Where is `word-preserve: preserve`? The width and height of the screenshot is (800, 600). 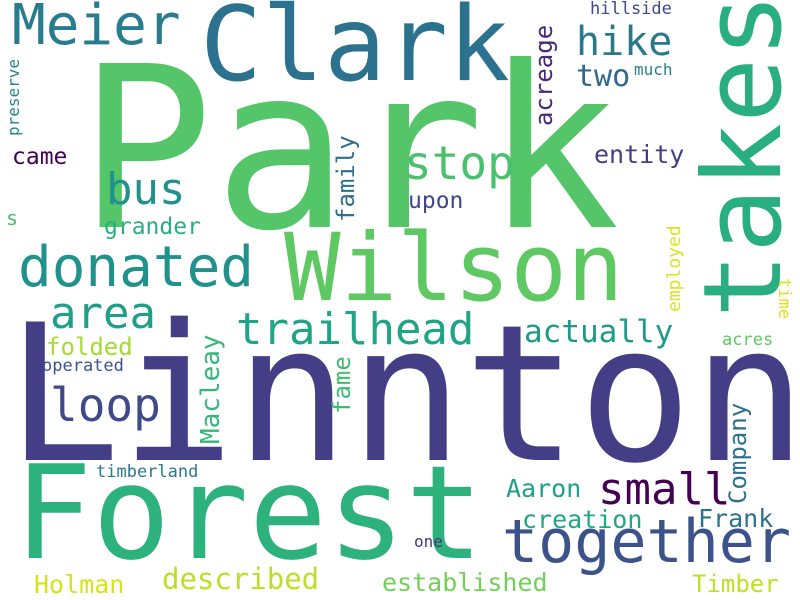
word-preserve: preserve is located at coordinates (13, 97).